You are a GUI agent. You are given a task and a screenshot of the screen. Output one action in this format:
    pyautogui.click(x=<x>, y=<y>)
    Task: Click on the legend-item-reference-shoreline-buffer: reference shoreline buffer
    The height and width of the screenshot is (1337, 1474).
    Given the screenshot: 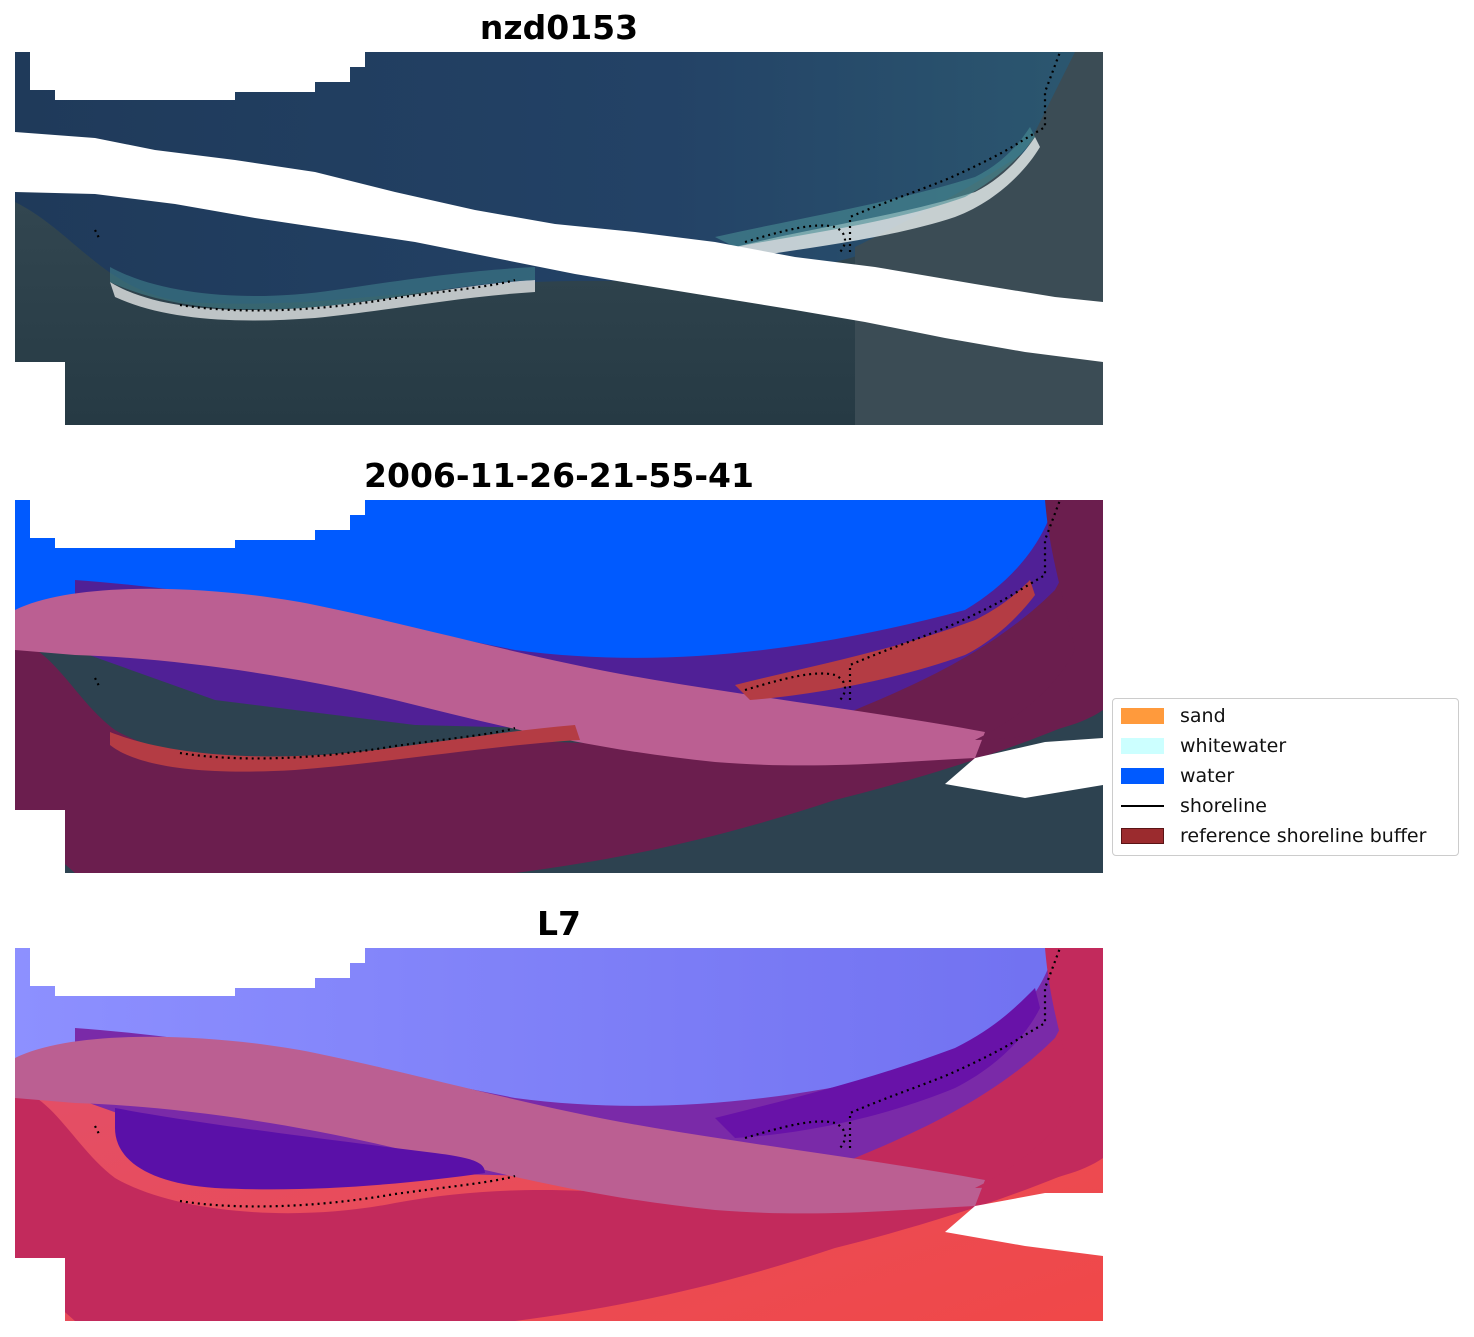 What is the action you would take?
    pyautogui.click(x=1273, y=836)
    